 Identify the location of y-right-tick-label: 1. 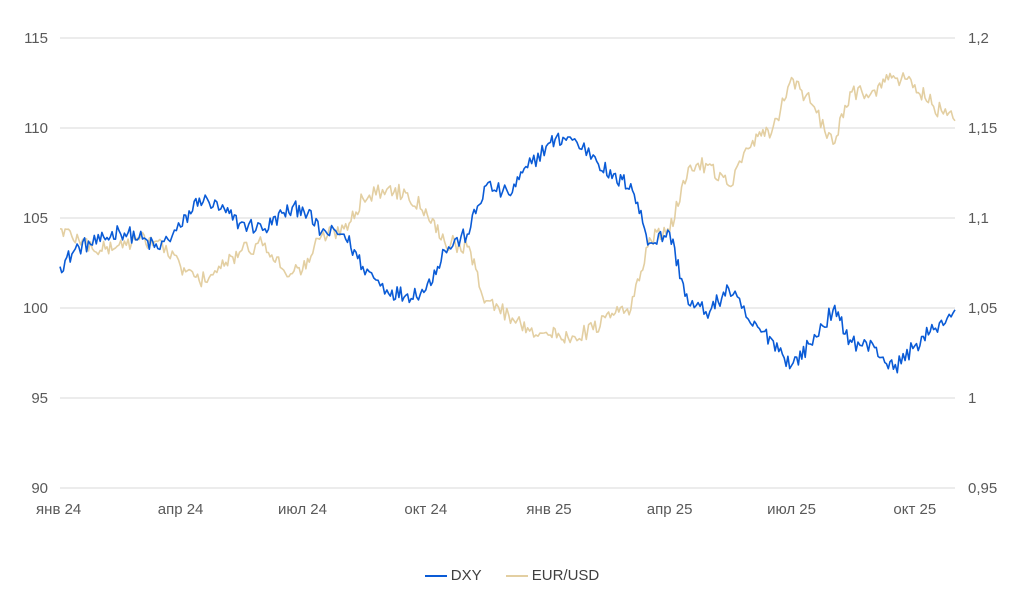
(972, 398).